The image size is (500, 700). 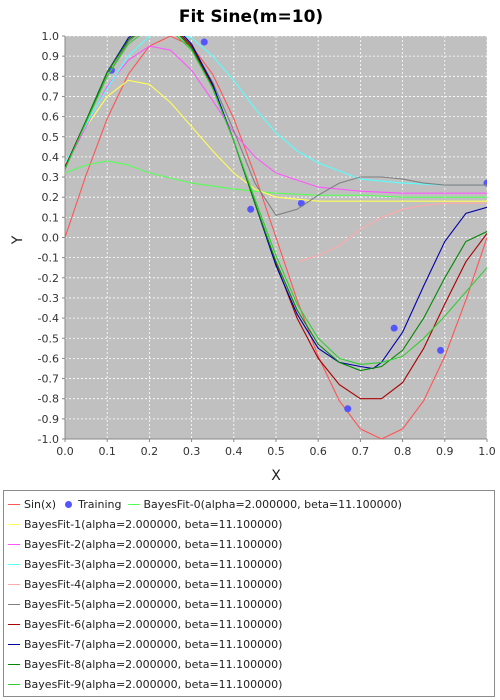 What do you see at coordinates (192, 451) in the screenshot?
I see `x-tick-label: 0.3` at bounding box center [192, 451].